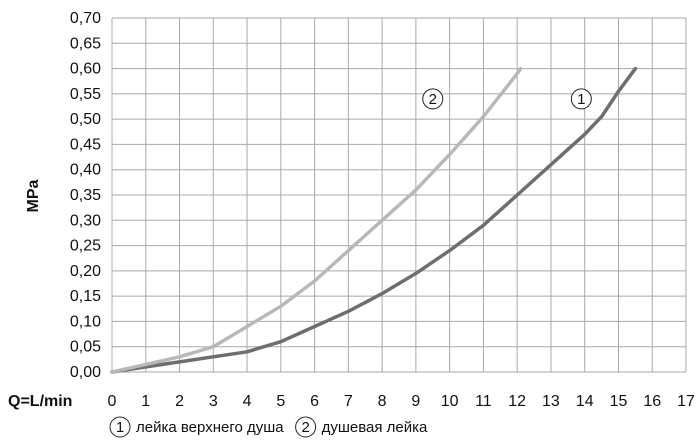  Describe the element at coordinates (85, 119) in the screenshot. I see `y-tick-label: 0,50` at that location.